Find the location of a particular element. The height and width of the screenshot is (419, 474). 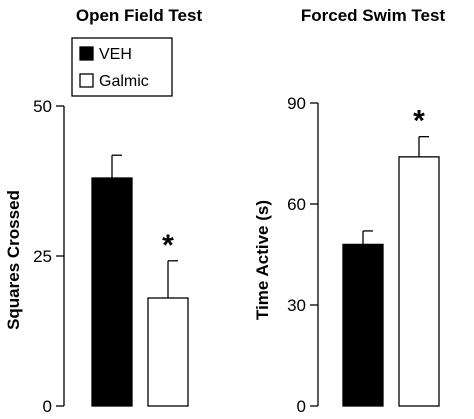

open-field-ylabel: Squares Crossed is located at coordinates (13, 260).